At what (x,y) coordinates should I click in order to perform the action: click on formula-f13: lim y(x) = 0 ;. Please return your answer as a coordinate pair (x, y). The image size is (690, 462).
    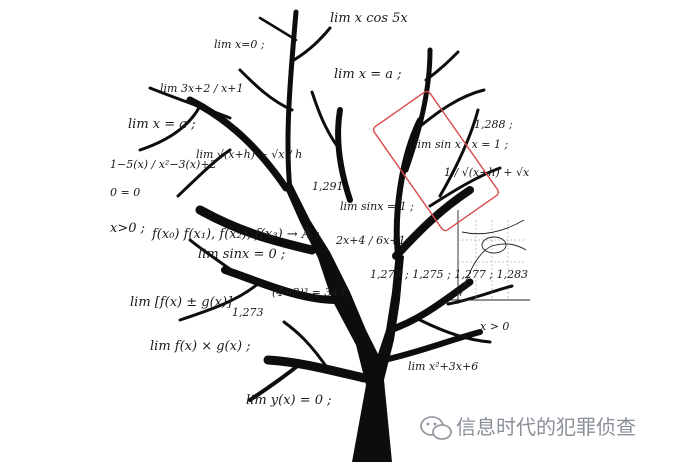
    Looking at the image, I should click on (289, 400).